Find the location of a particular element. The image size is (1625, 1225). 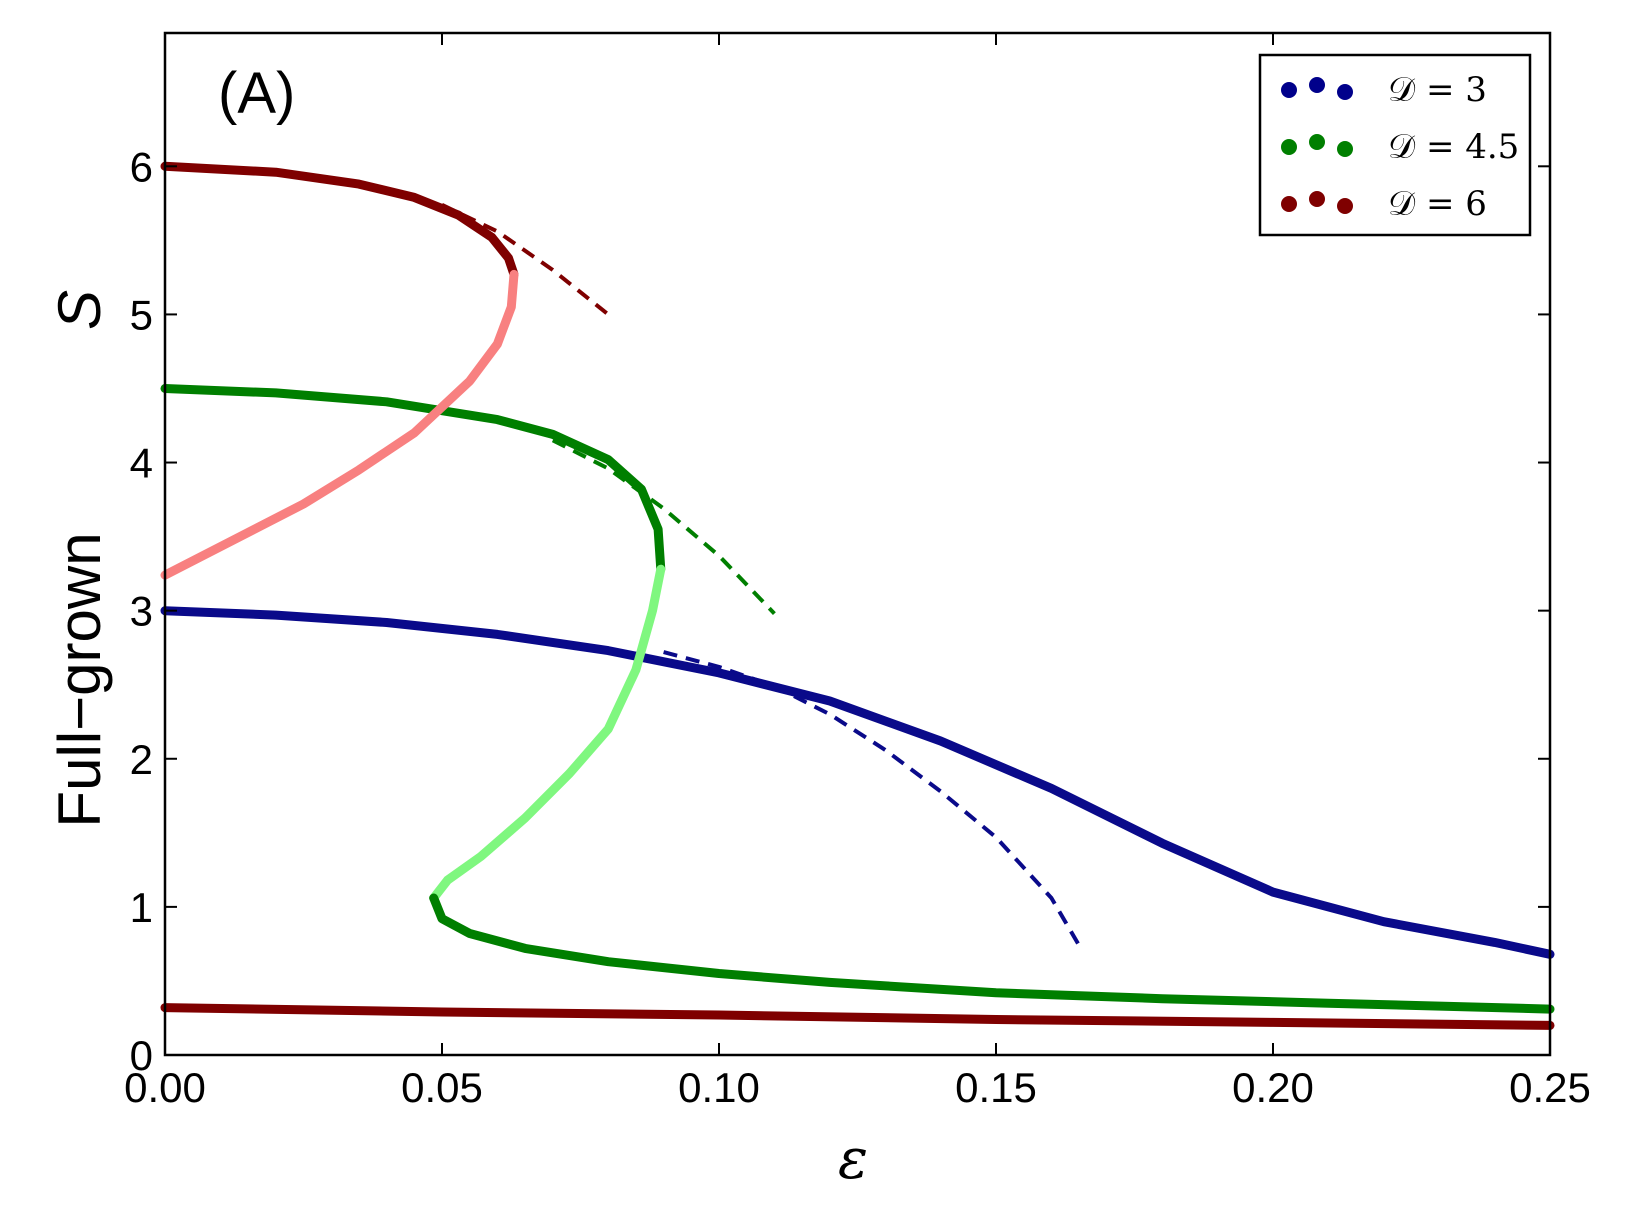

series-line-d-3-approximation is located at coordinates (872, 798).